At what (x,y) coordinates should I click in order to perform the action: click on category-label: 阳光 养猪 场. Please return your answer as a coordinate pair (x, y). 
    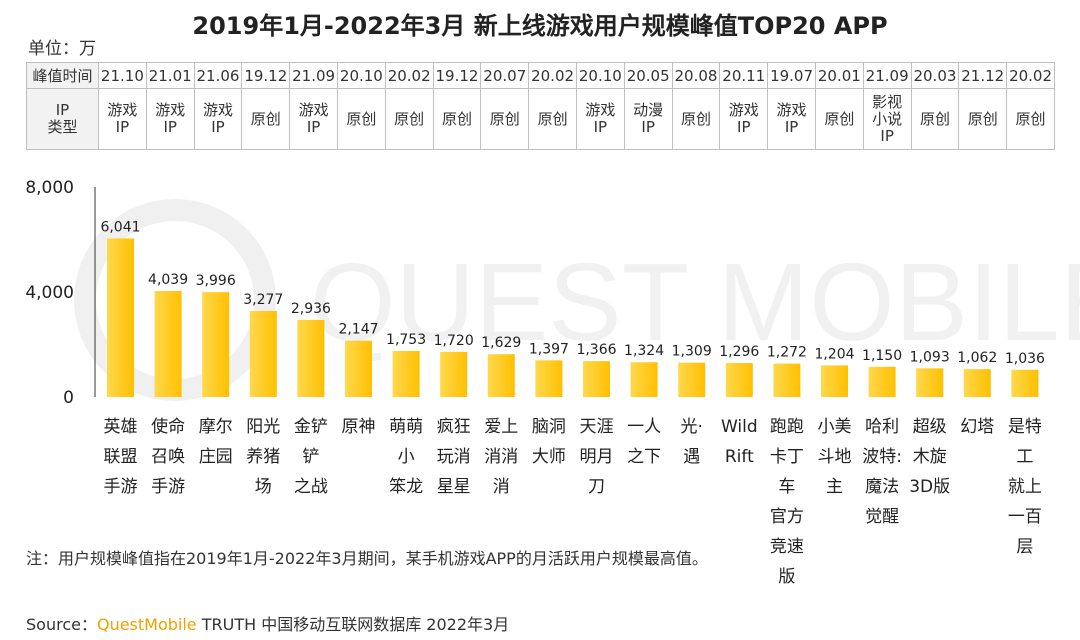
    Looking at the image, I should click on (263, 457).